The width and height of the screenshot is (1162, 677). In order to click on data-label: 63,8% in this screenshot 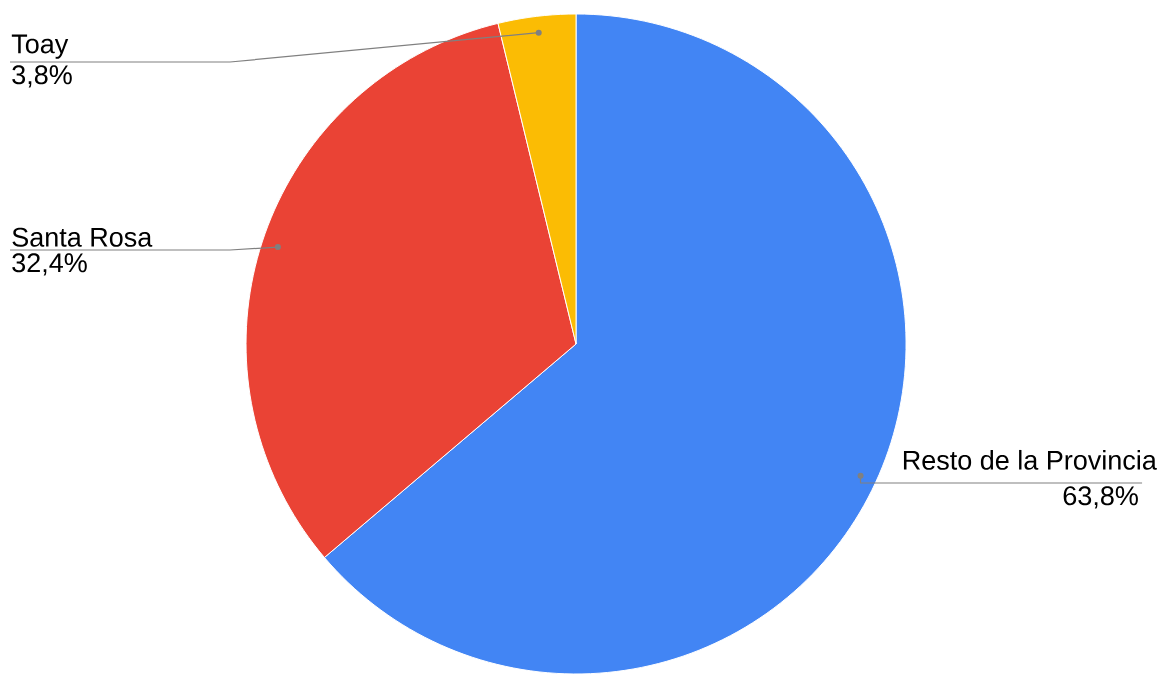, I will do `click(1100, 497)`.